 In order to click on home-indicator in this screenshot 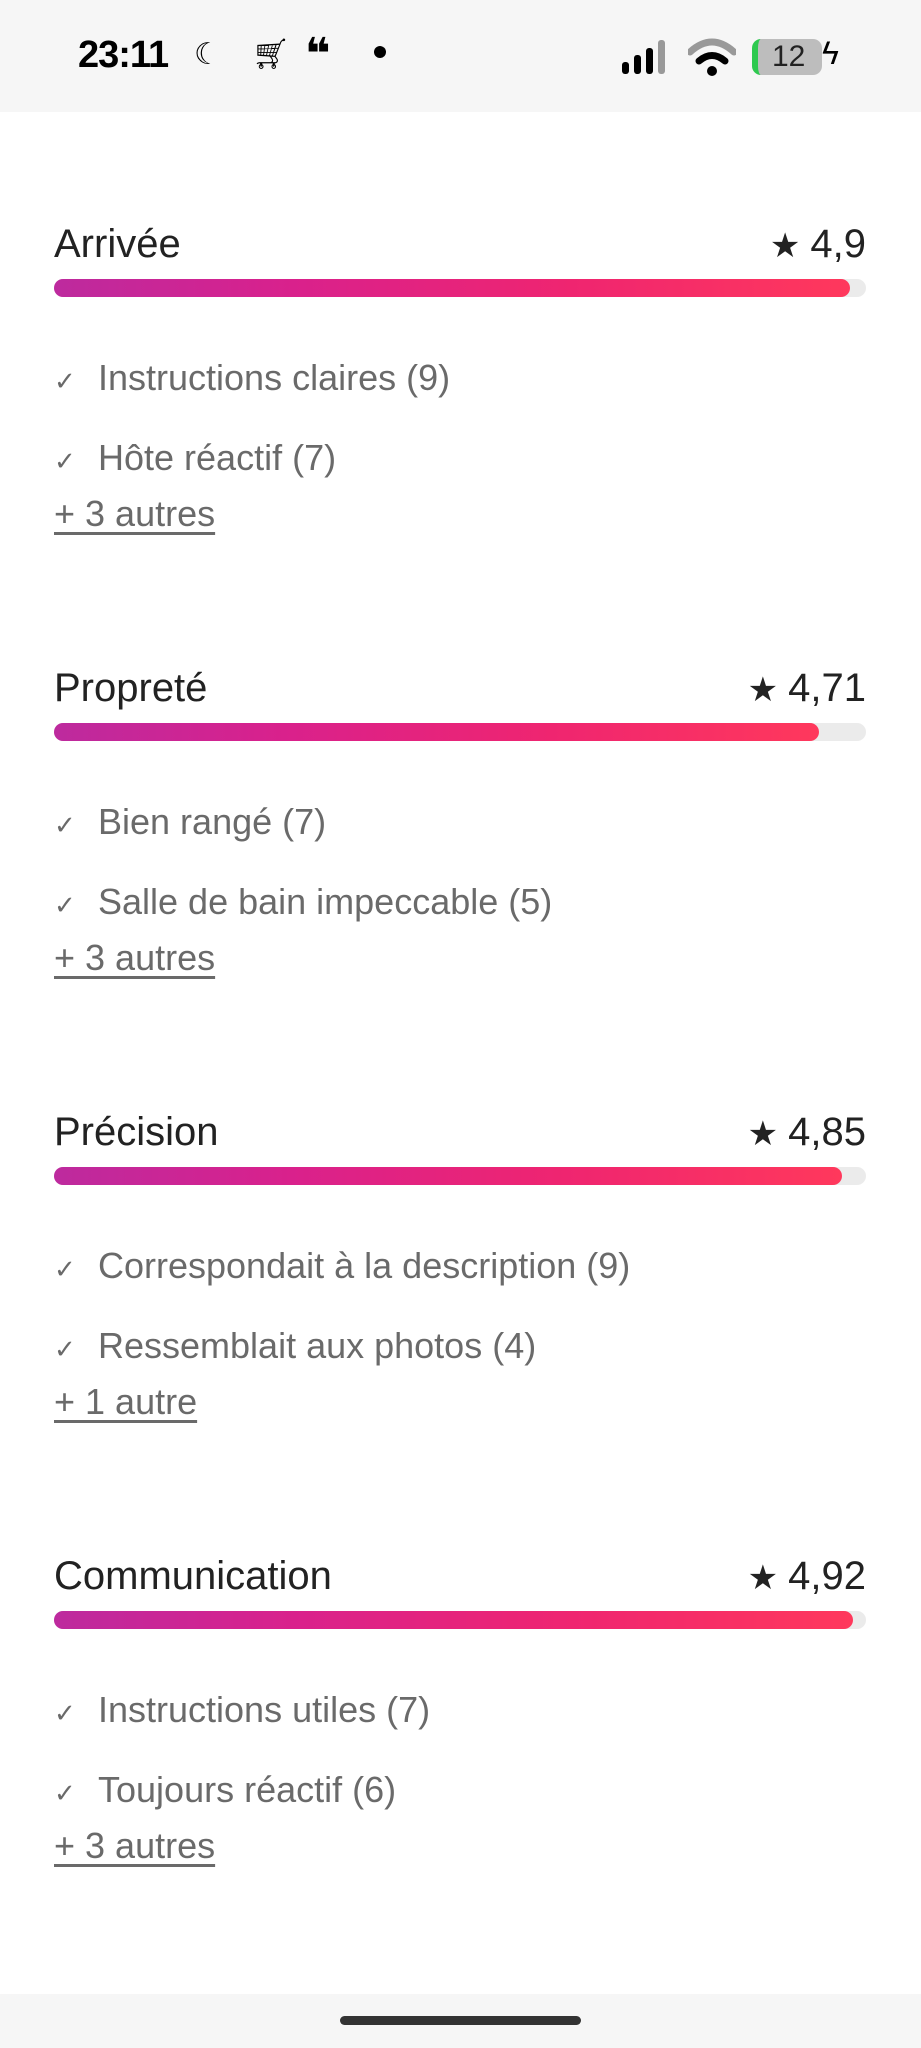, I will do `click(460, 2020)`.